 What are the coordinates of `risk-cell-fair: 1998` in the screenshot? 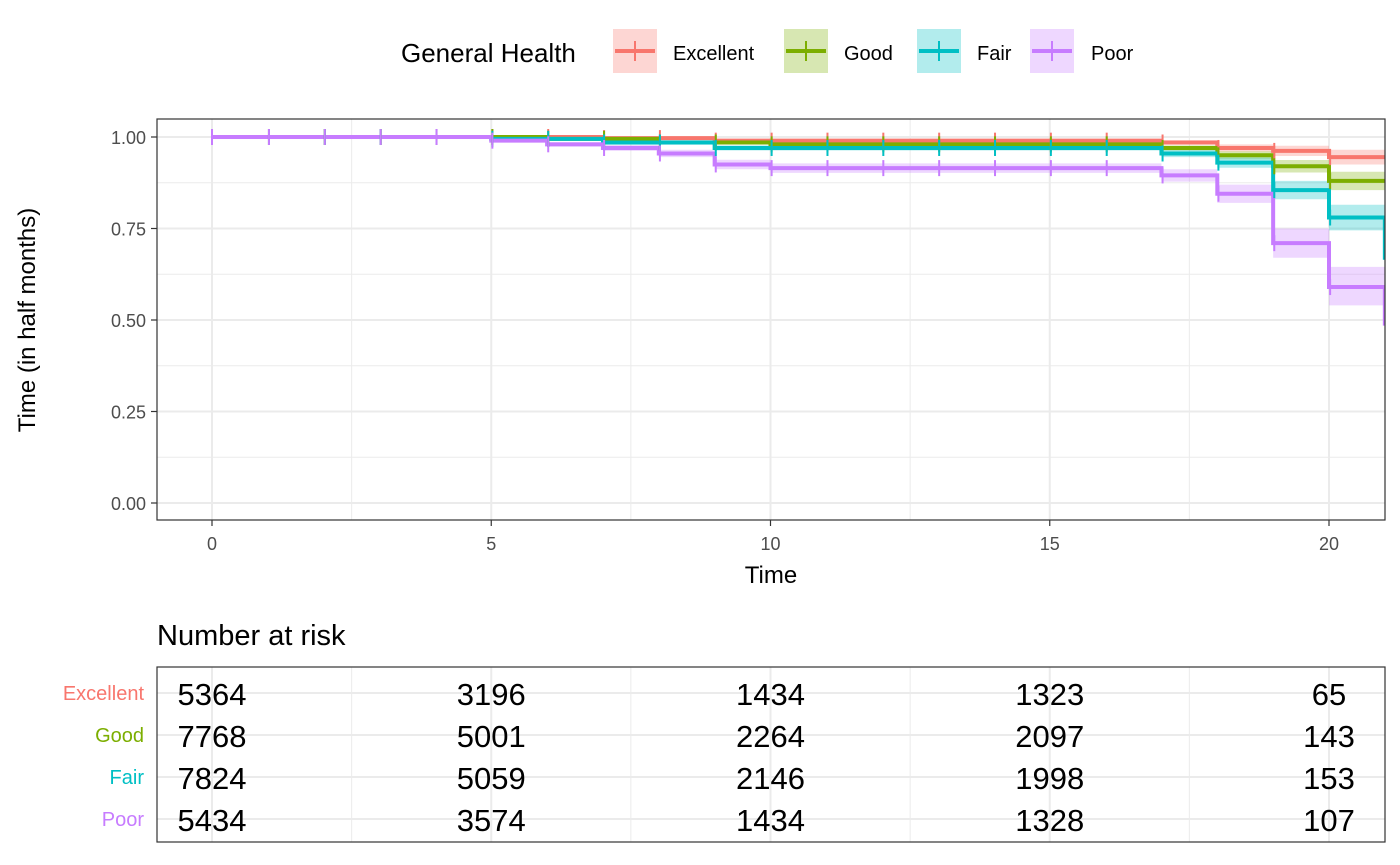 It's located at (1049, 778).